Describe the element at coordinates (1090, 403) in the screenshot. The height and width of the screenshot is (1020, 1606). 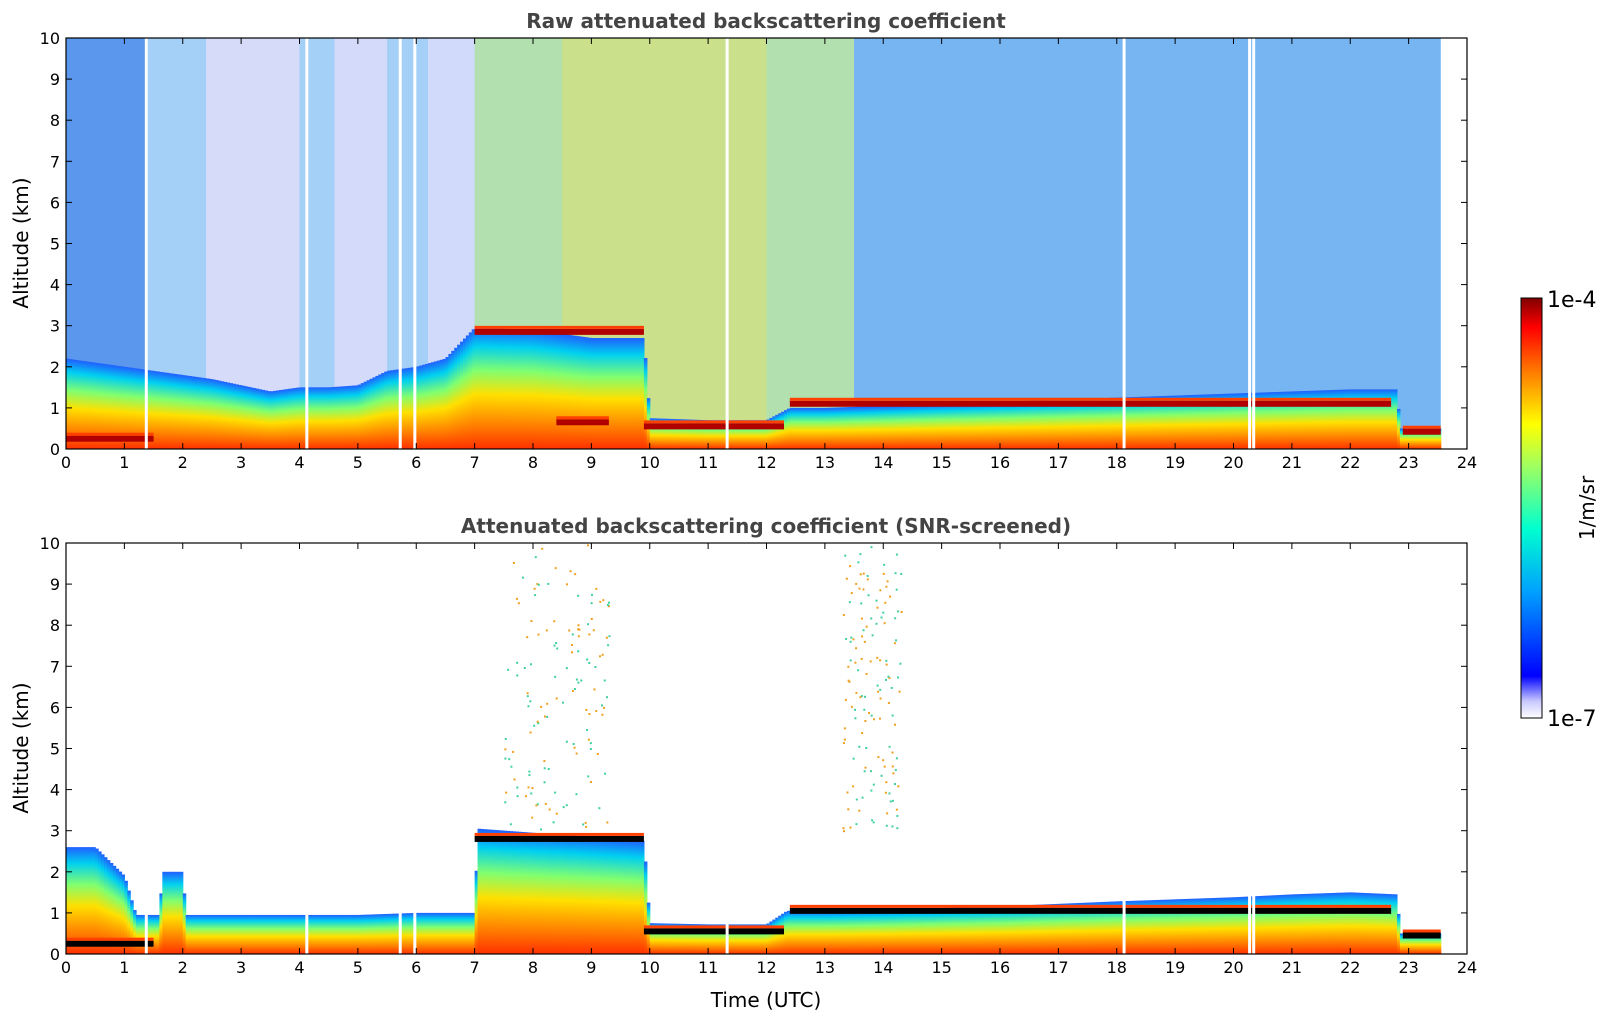
I see `cloud-layer` at that location.